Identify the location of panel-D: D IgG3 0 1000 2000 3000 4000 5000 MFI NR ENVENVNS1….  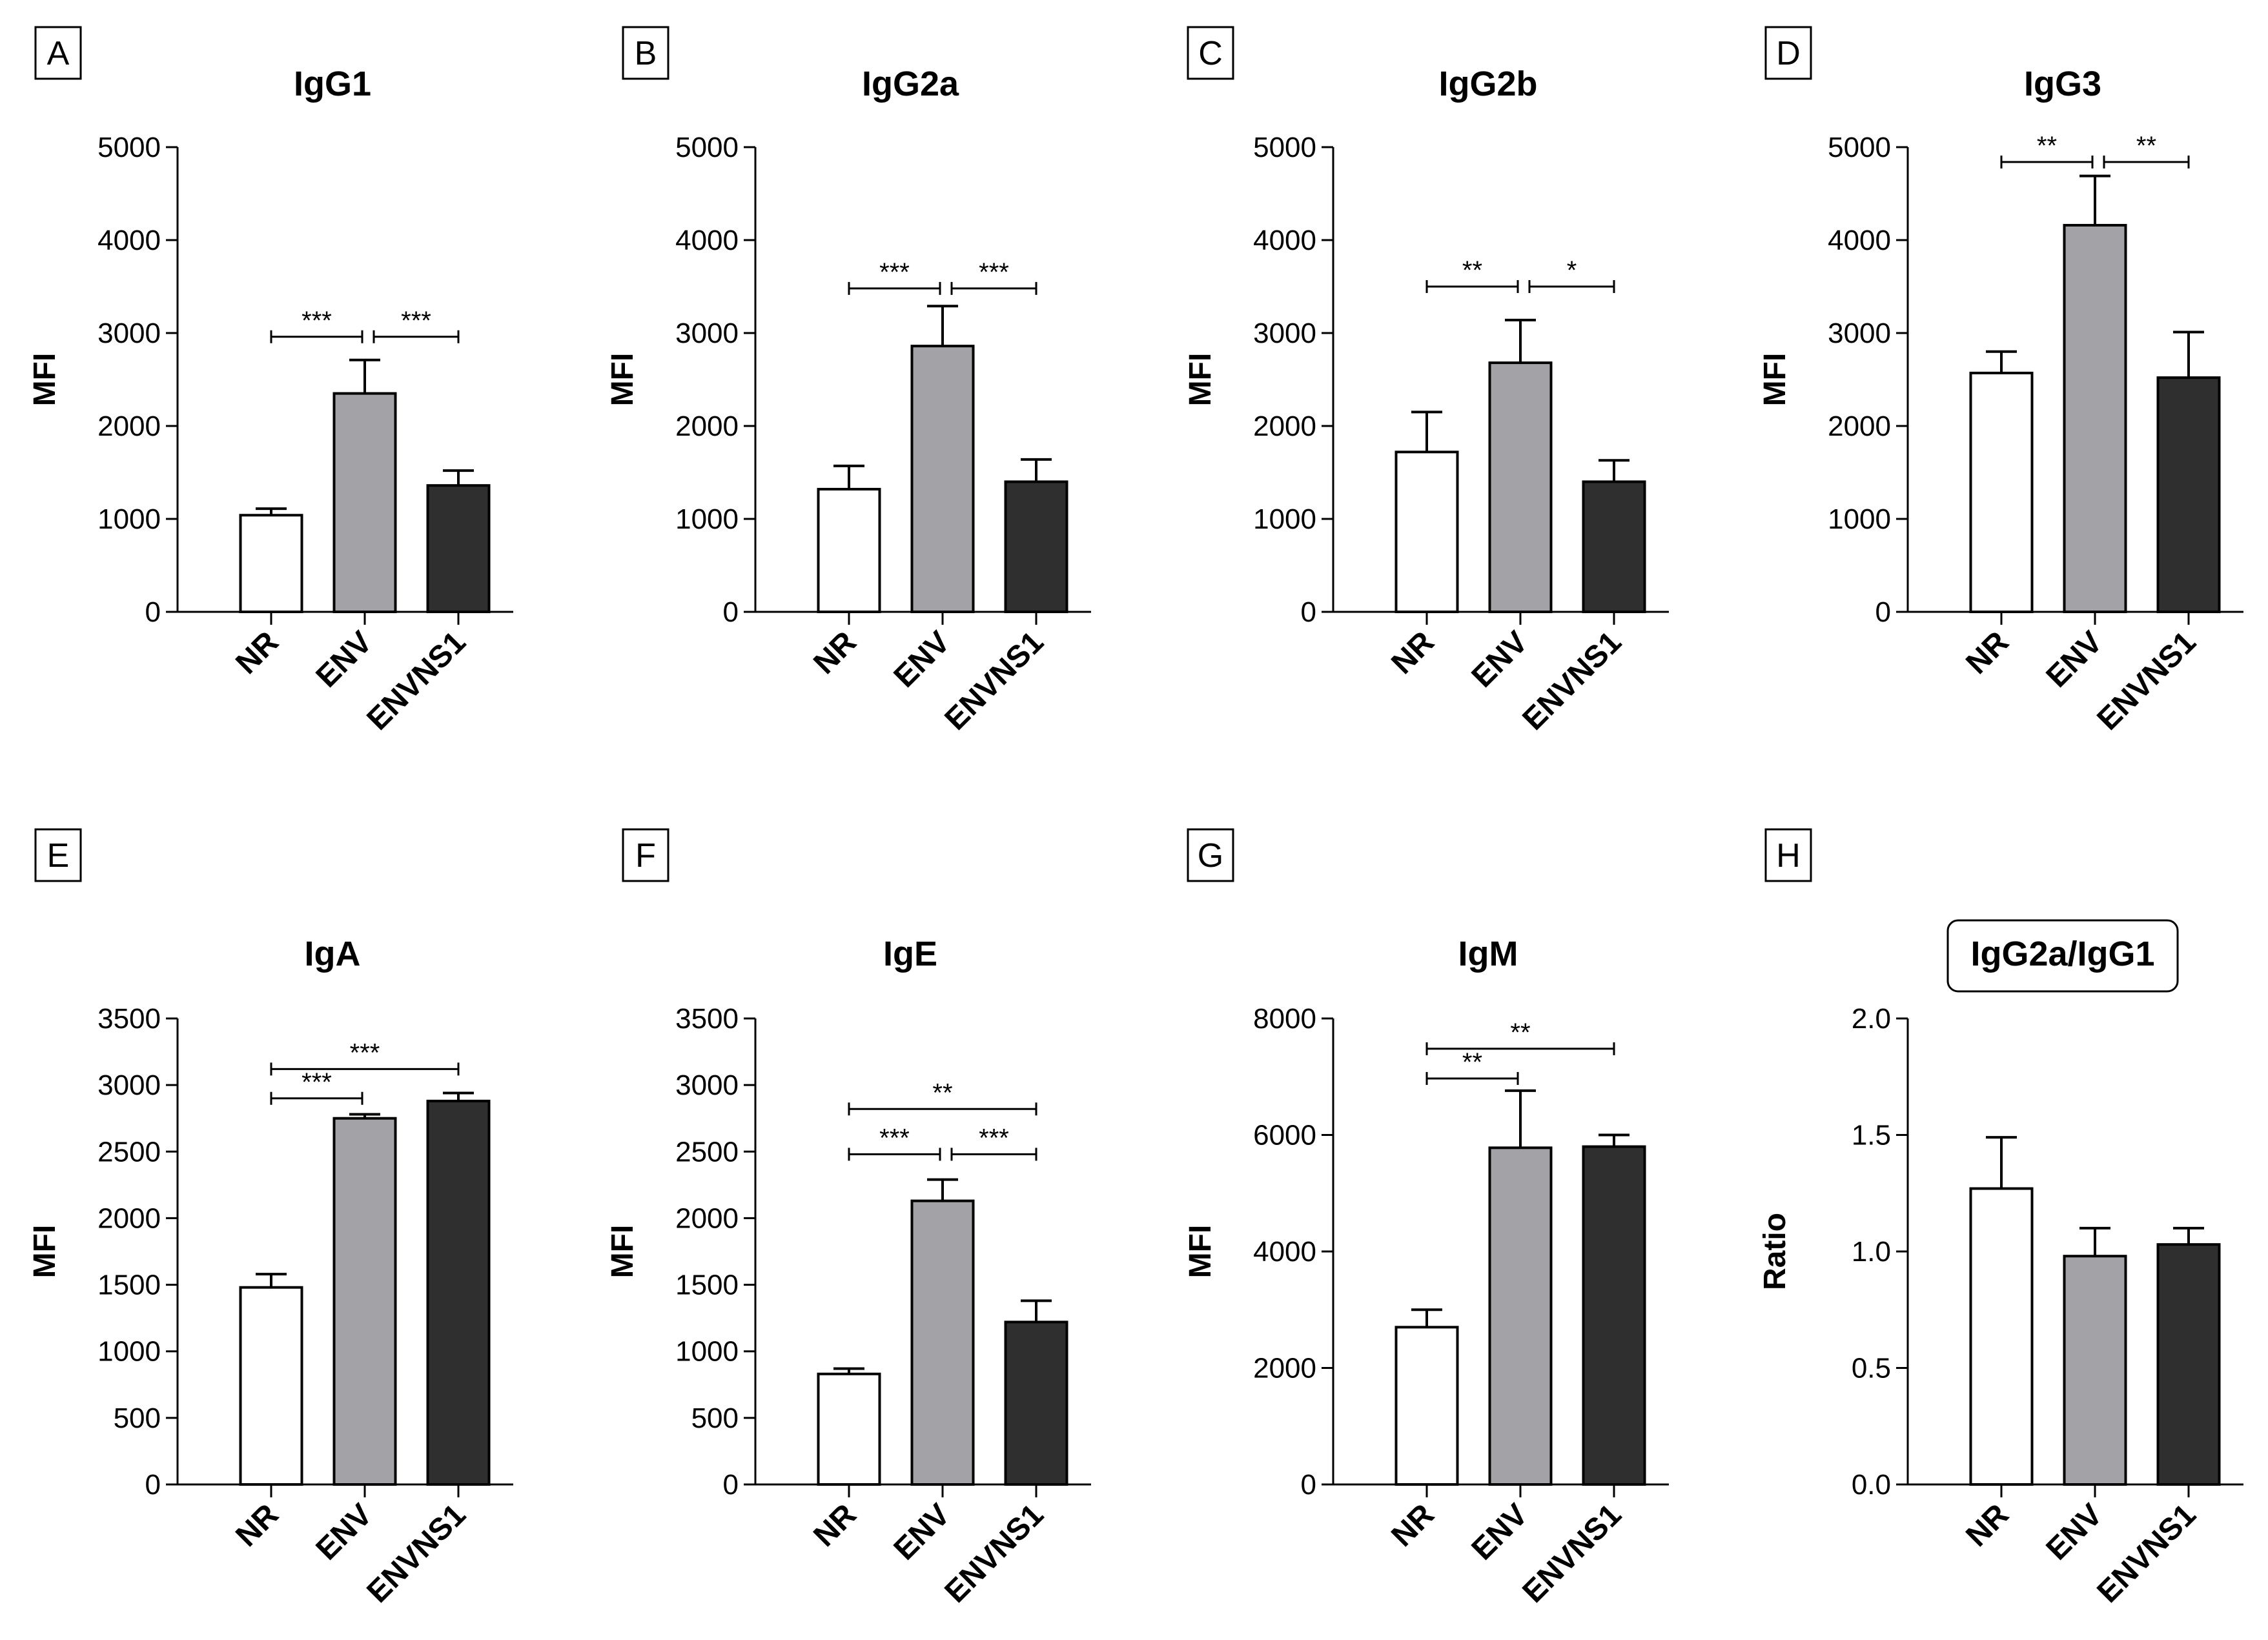
(2000, 381).